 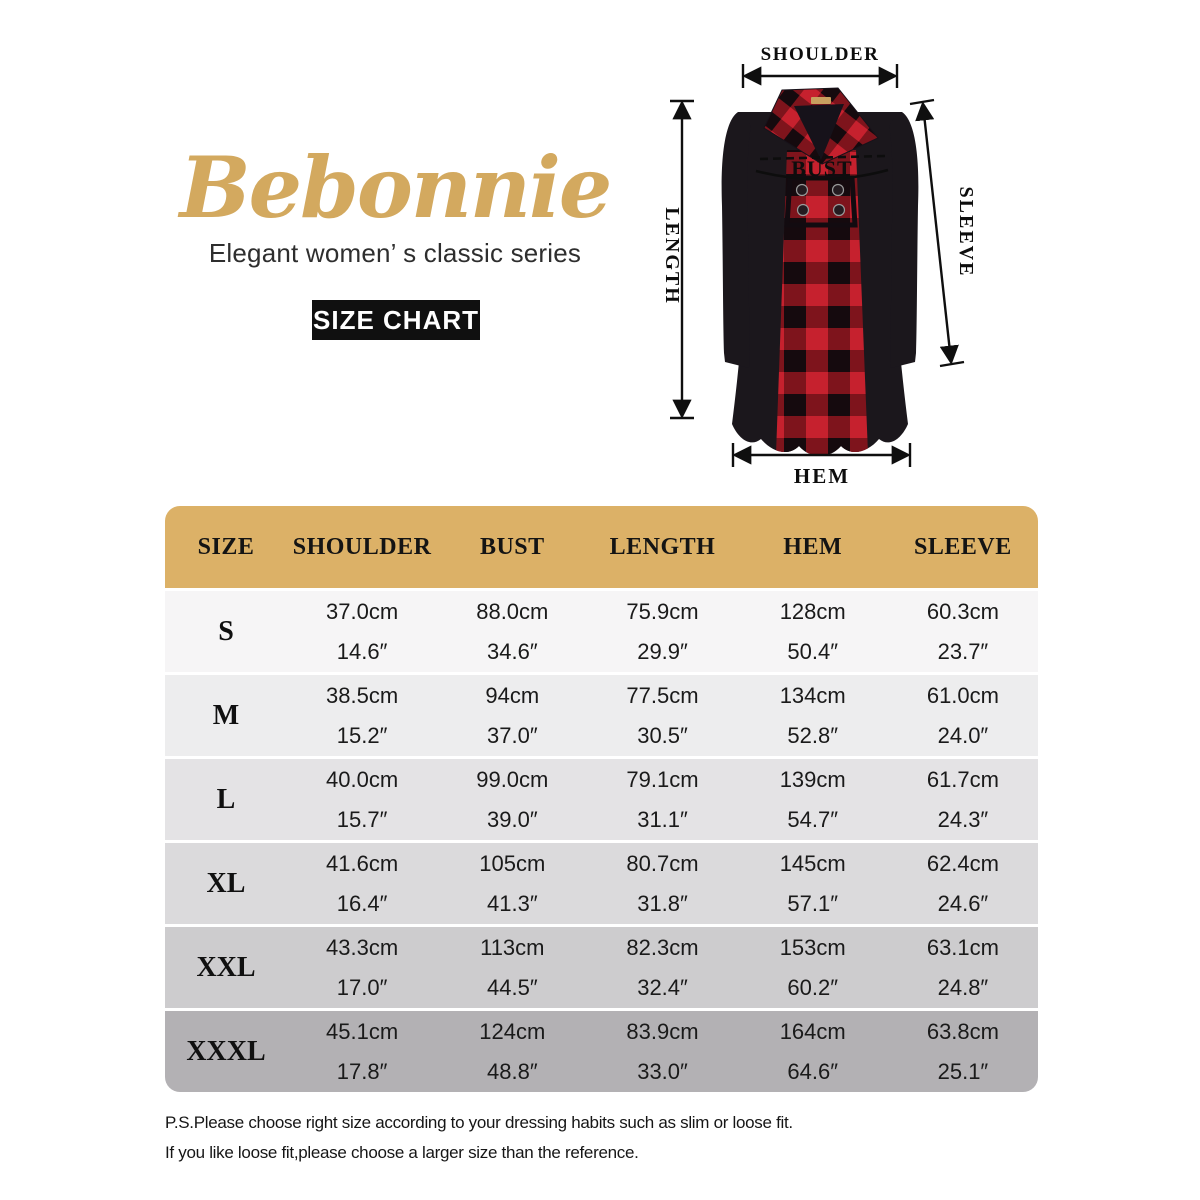 I want to click on measurement-cell: 105cm 41.3″, so click(x=512, y=883).